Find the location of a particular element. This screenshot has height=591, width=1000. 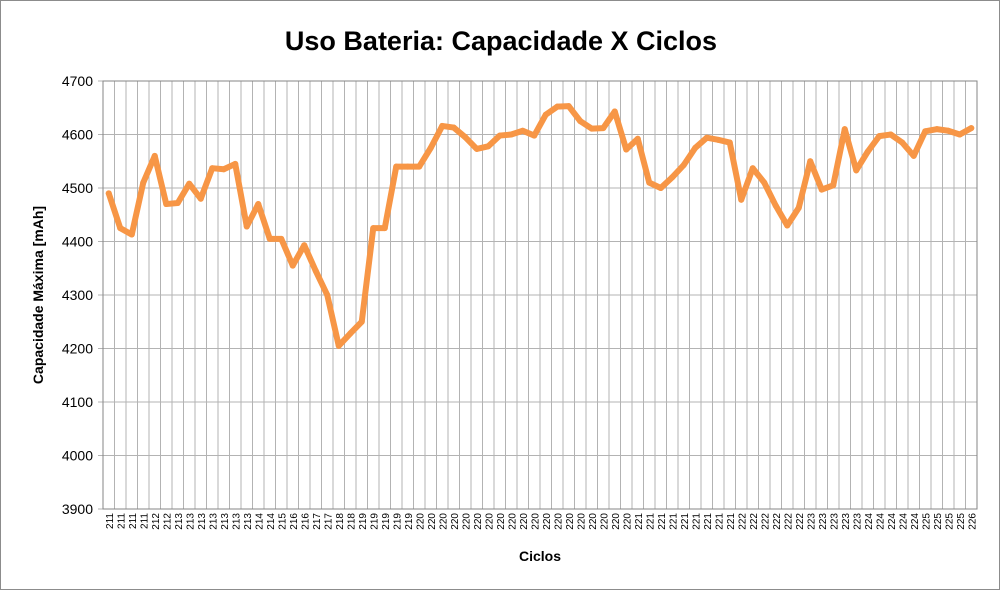

x-tick-label: 226 is located at coordinates (972, 521).